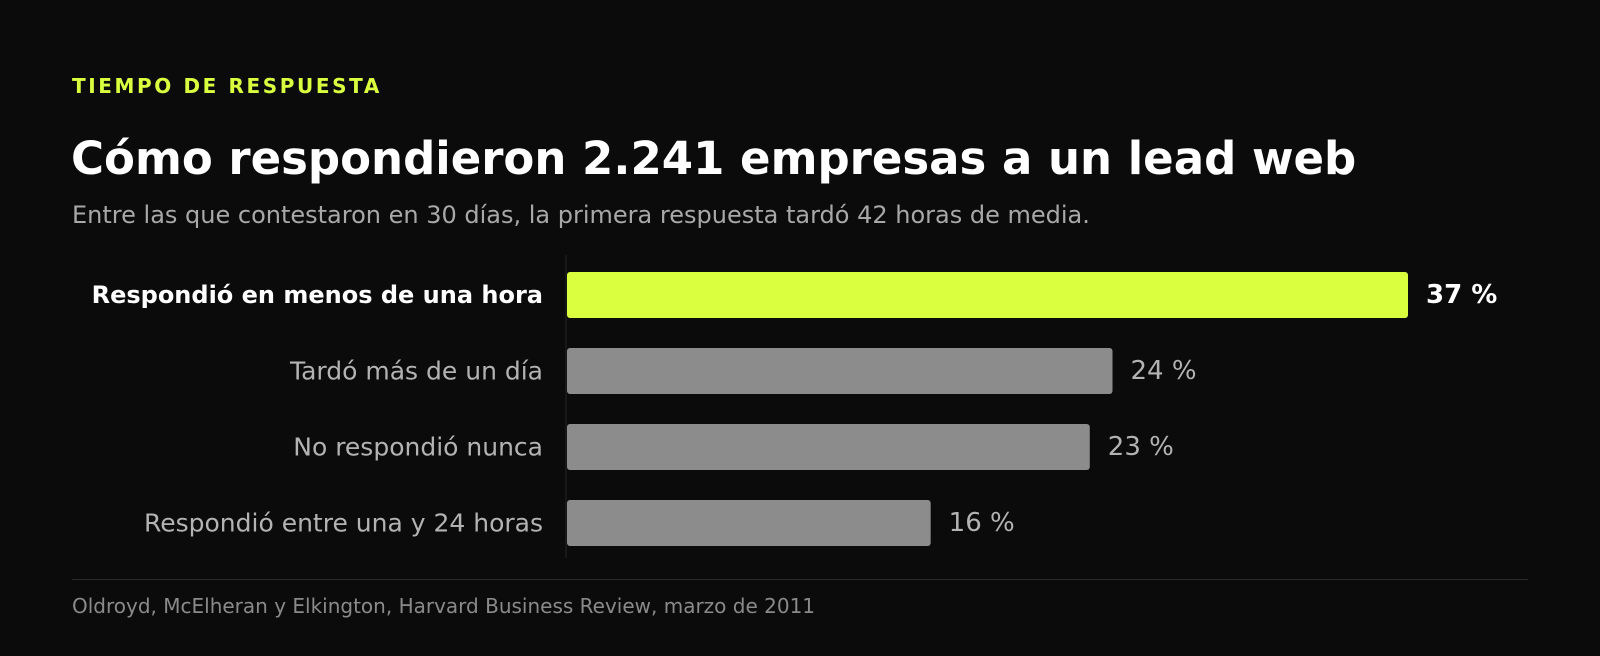 This screenshot has height=656, width=1600. What do you see at coordinates (982, 523) in the screenshot?
I see `value-label: 16 %` at bounding box center [982, 523].